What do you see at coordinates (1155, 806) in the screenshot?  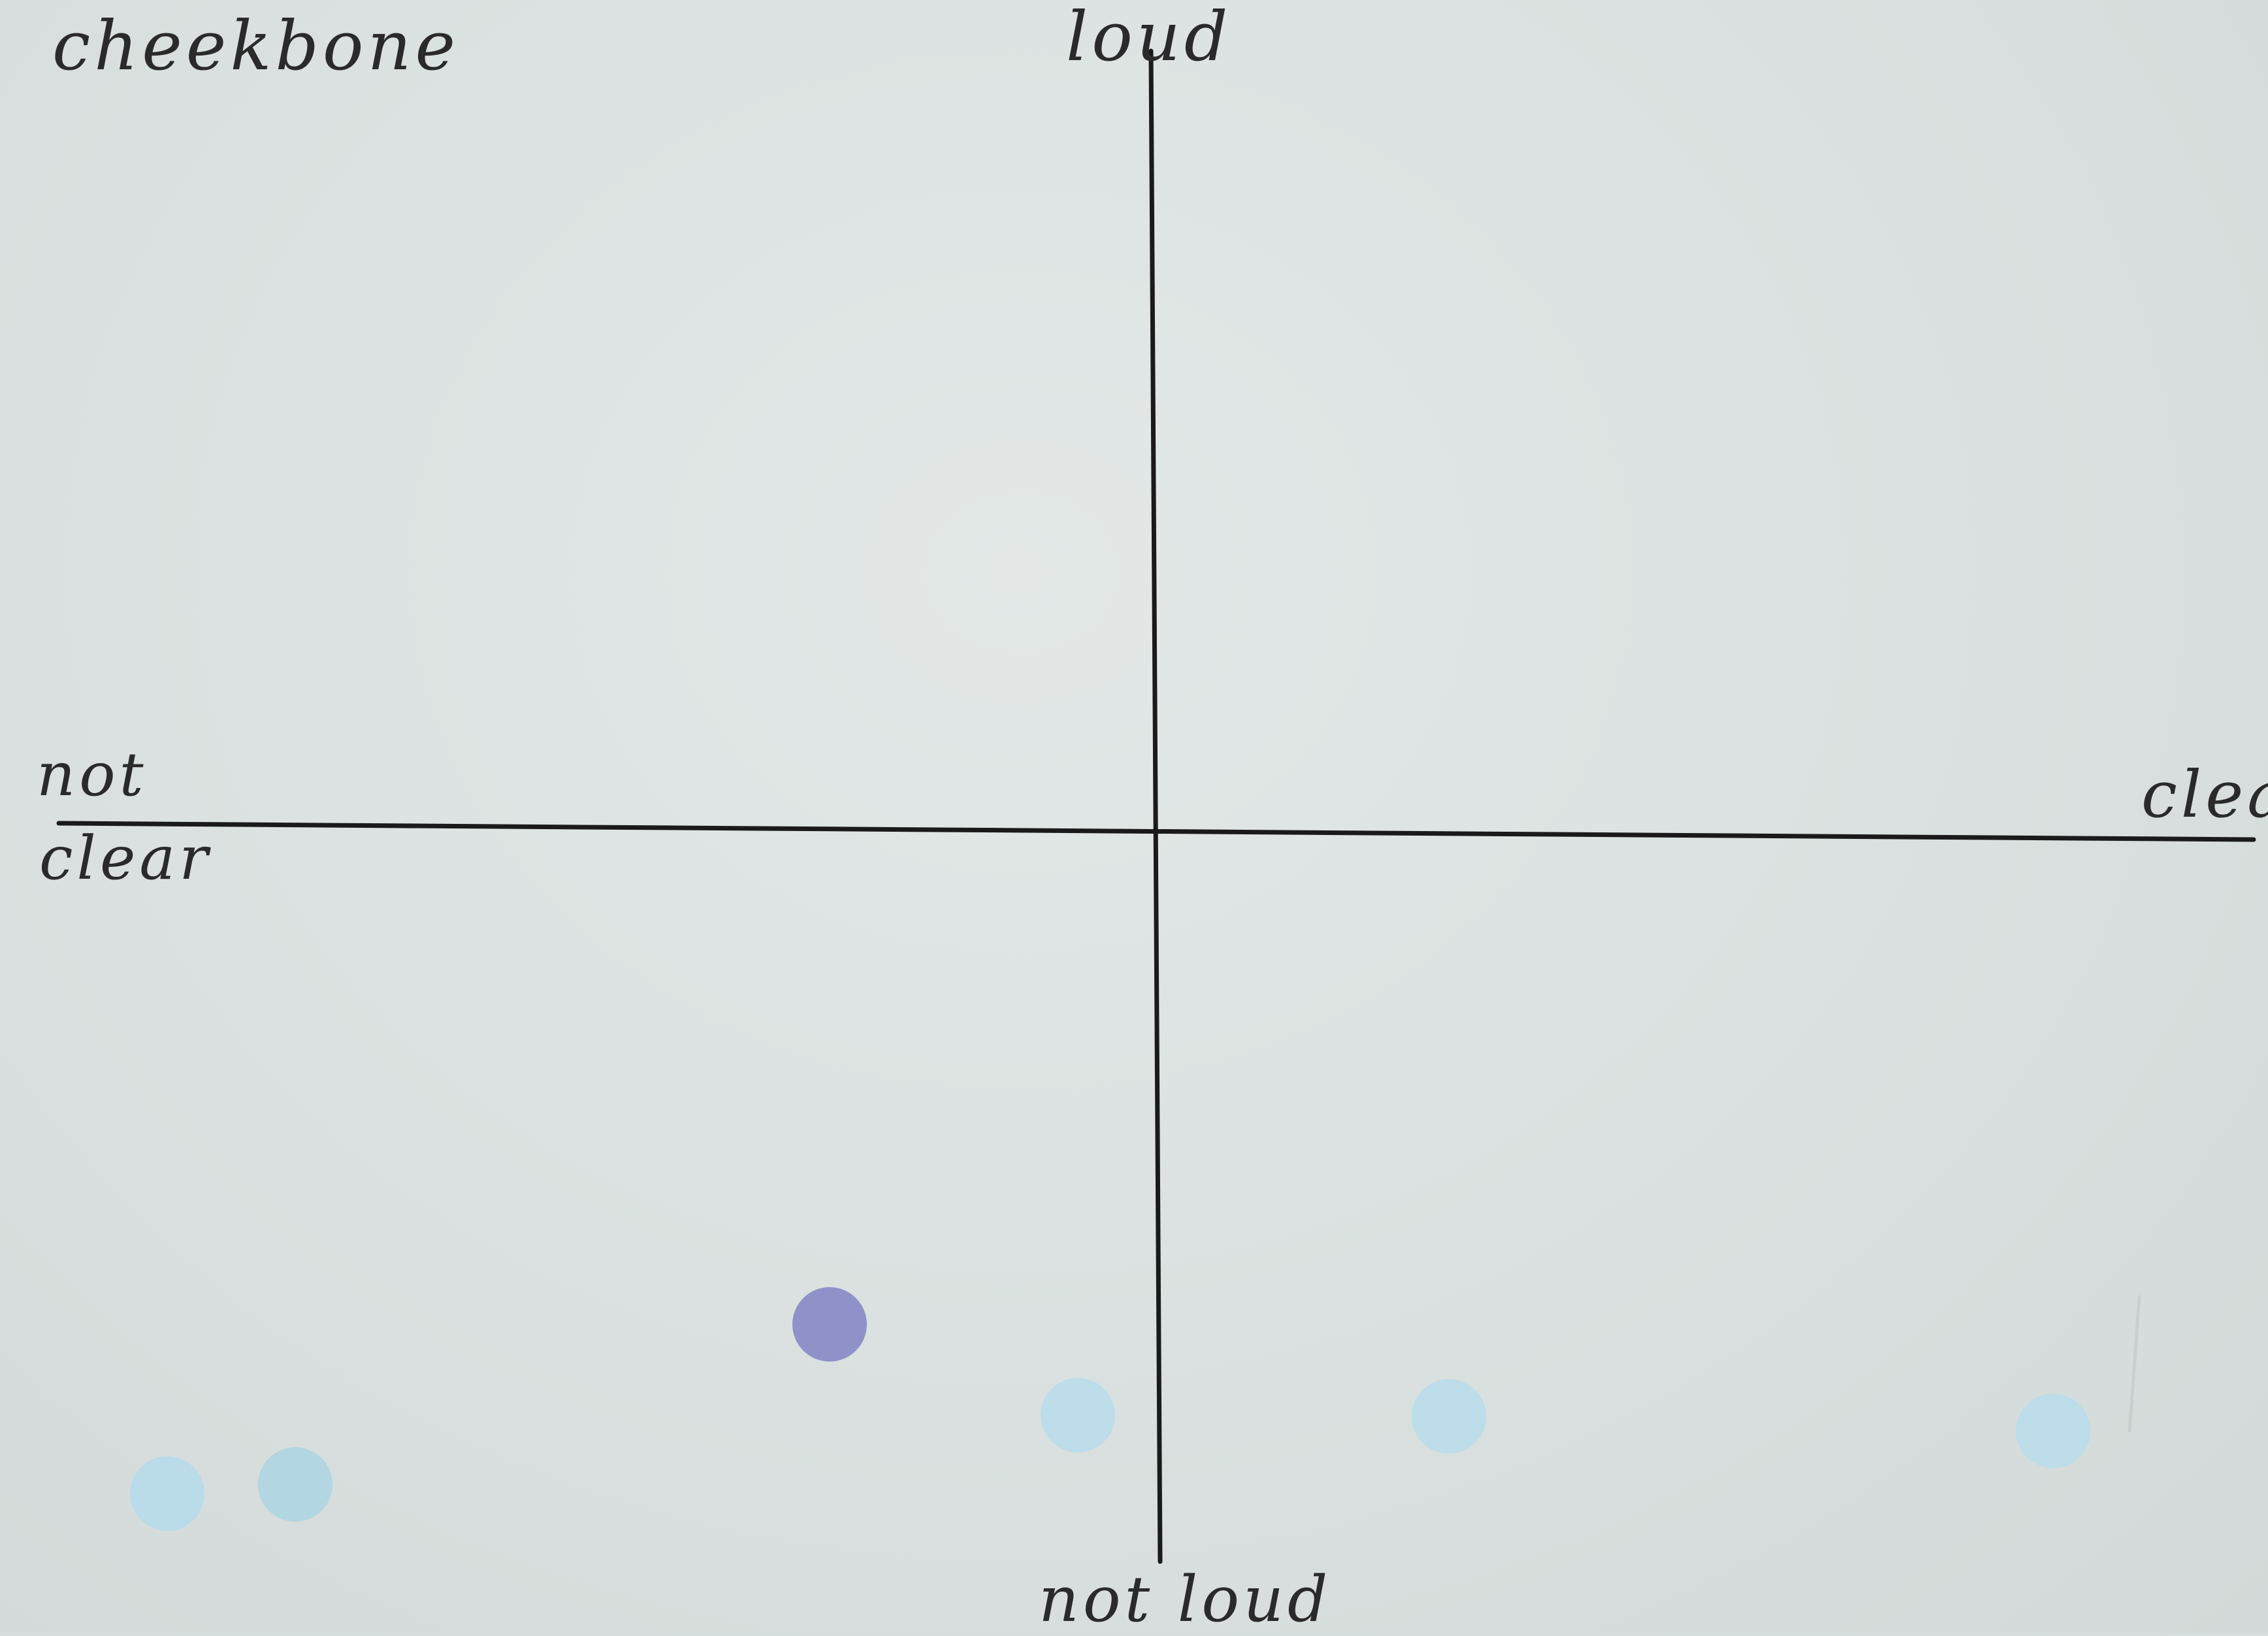 I see `vertical-axis` at bounding box center [1155, 806].